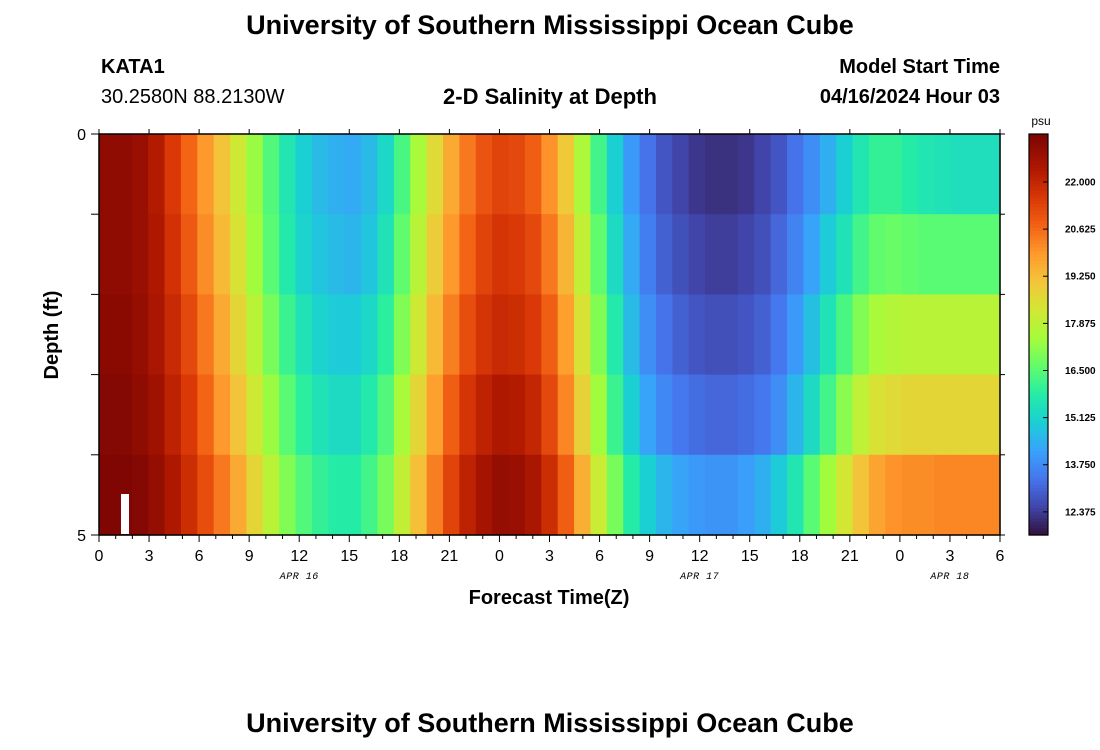 Image resolution: width=1100 pixels, height=750 pixels. Describe the element at coordinates (1080, 230) in the screenshot. I see `colorbar-tick-label: 20.625` at that location.